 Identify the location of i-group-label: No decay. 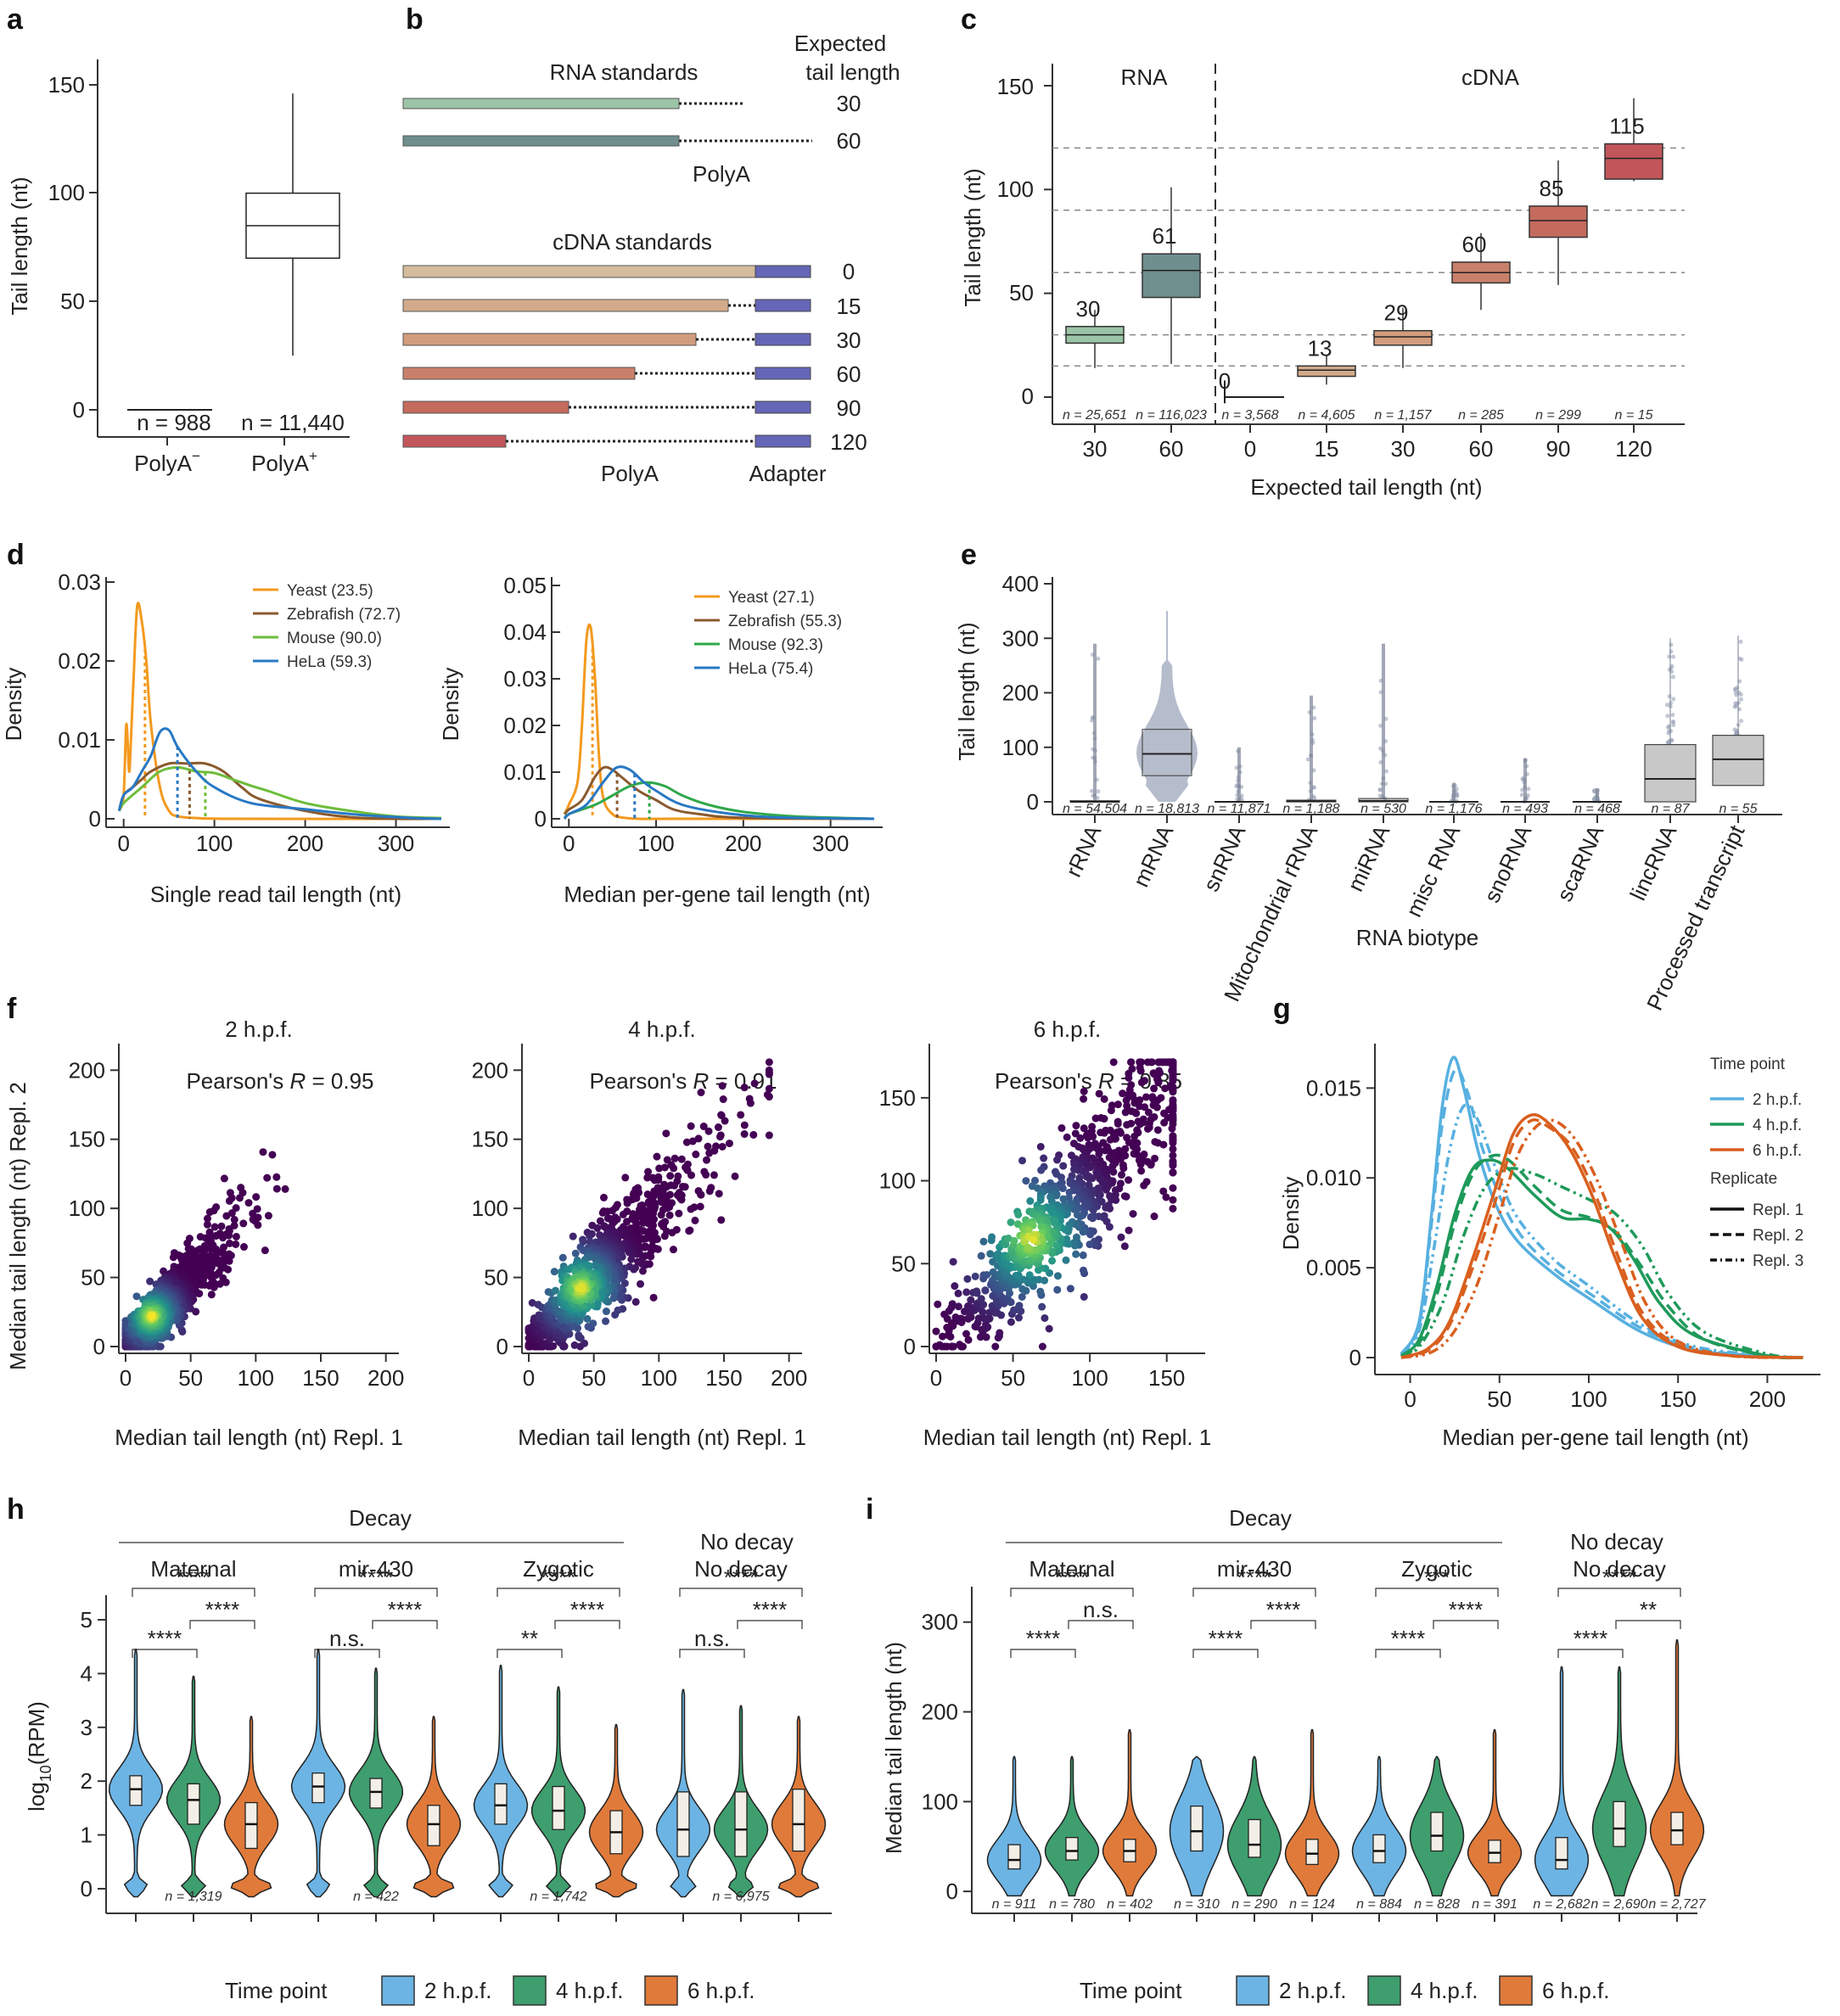
(1620, 1569).